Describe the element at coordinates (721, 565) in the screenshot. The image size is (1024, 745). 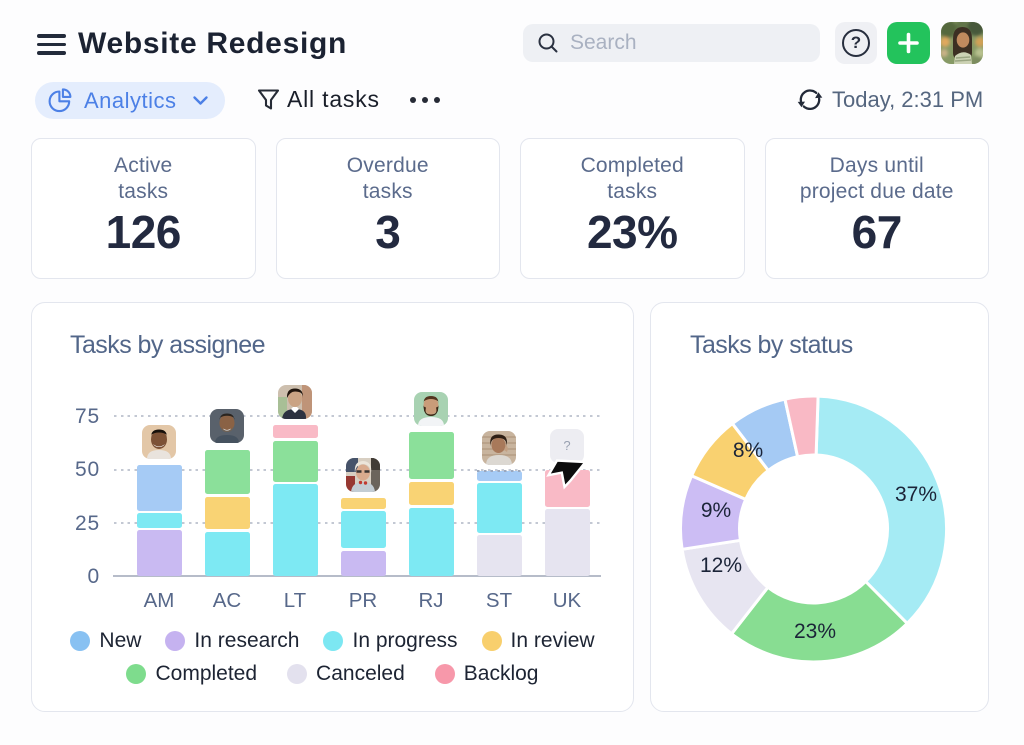
I see `svg-text: 12%` at that location.